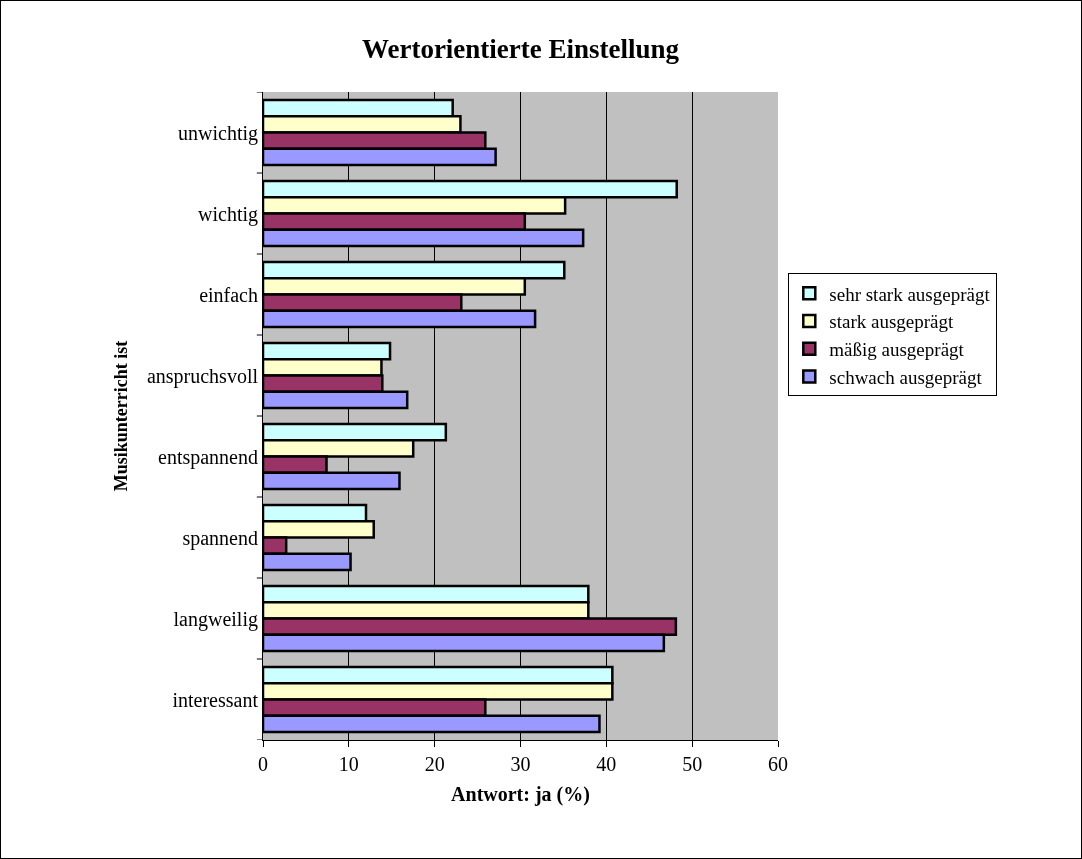 The height and width of the screenshot is (859, 1082). Describe the element at coordinates (220, 538) in the screenshot. I see `y-tick-label: spannend` at that location.